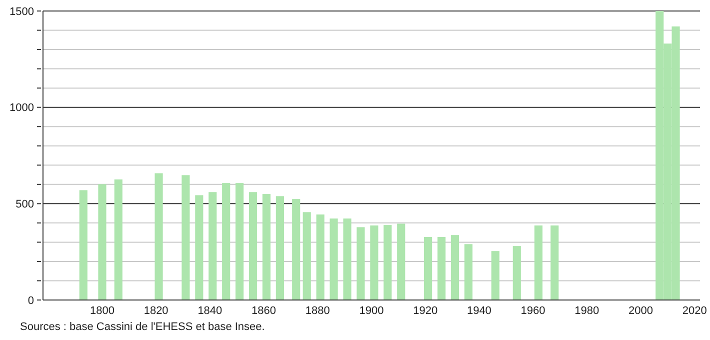  I want to click on x-tick-label: 1840, so click(210, 311).